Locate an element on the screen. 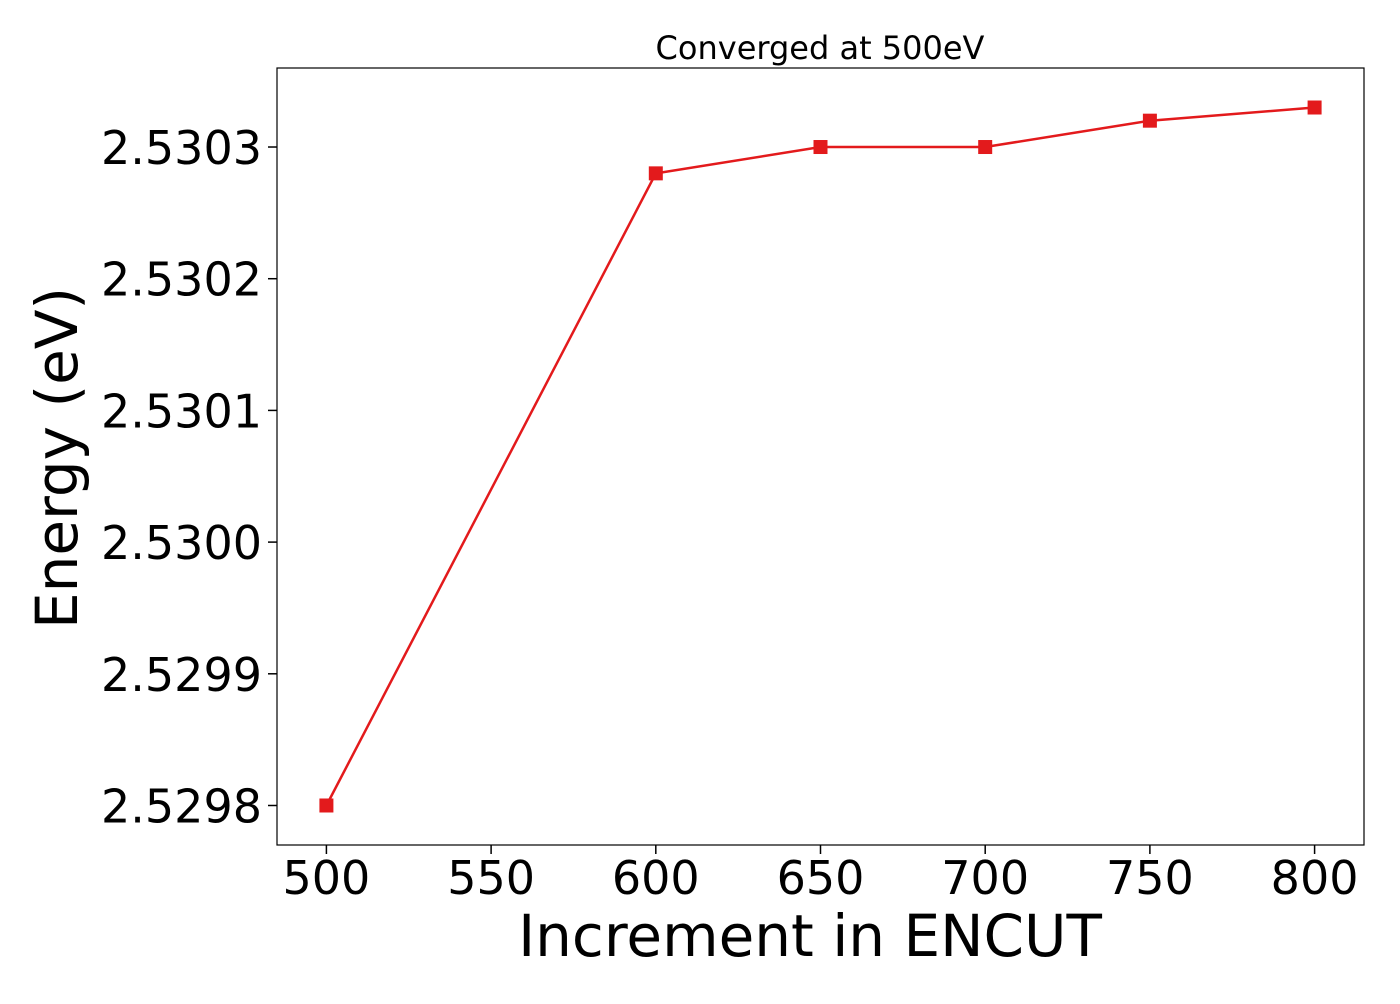  x-tick-label: 550 is located at coordinates (491, 878).